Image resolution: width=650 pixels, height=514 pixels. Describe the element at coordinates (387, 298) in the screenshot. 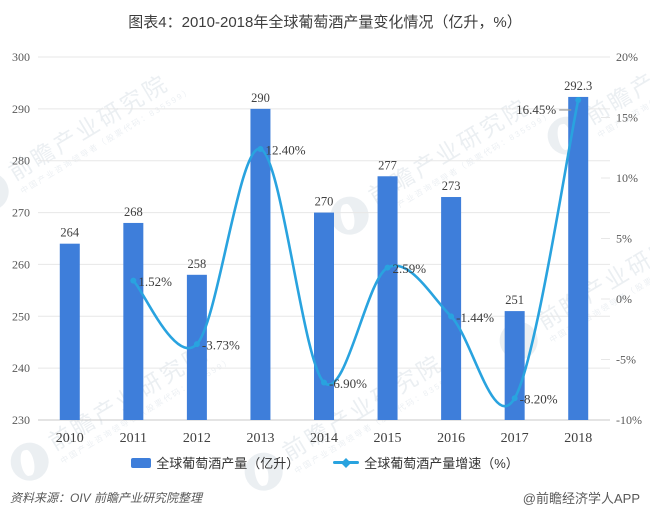

I see `bar-2015` at that location.